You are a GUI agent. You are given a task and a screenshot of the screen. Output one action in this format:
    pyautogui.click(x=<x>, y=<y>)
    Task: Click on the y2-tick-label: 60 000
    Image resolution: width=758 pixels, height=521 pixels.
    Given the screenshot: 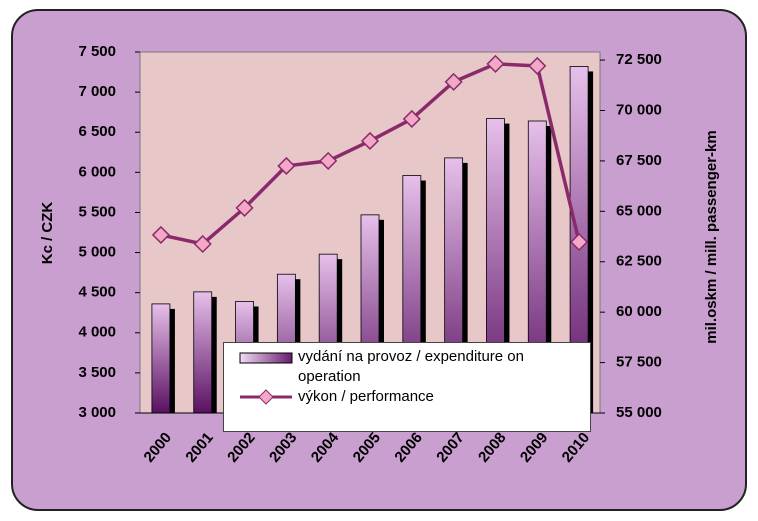 What is the action you would take?
    pyautogui.click(x=639, y=311)
    